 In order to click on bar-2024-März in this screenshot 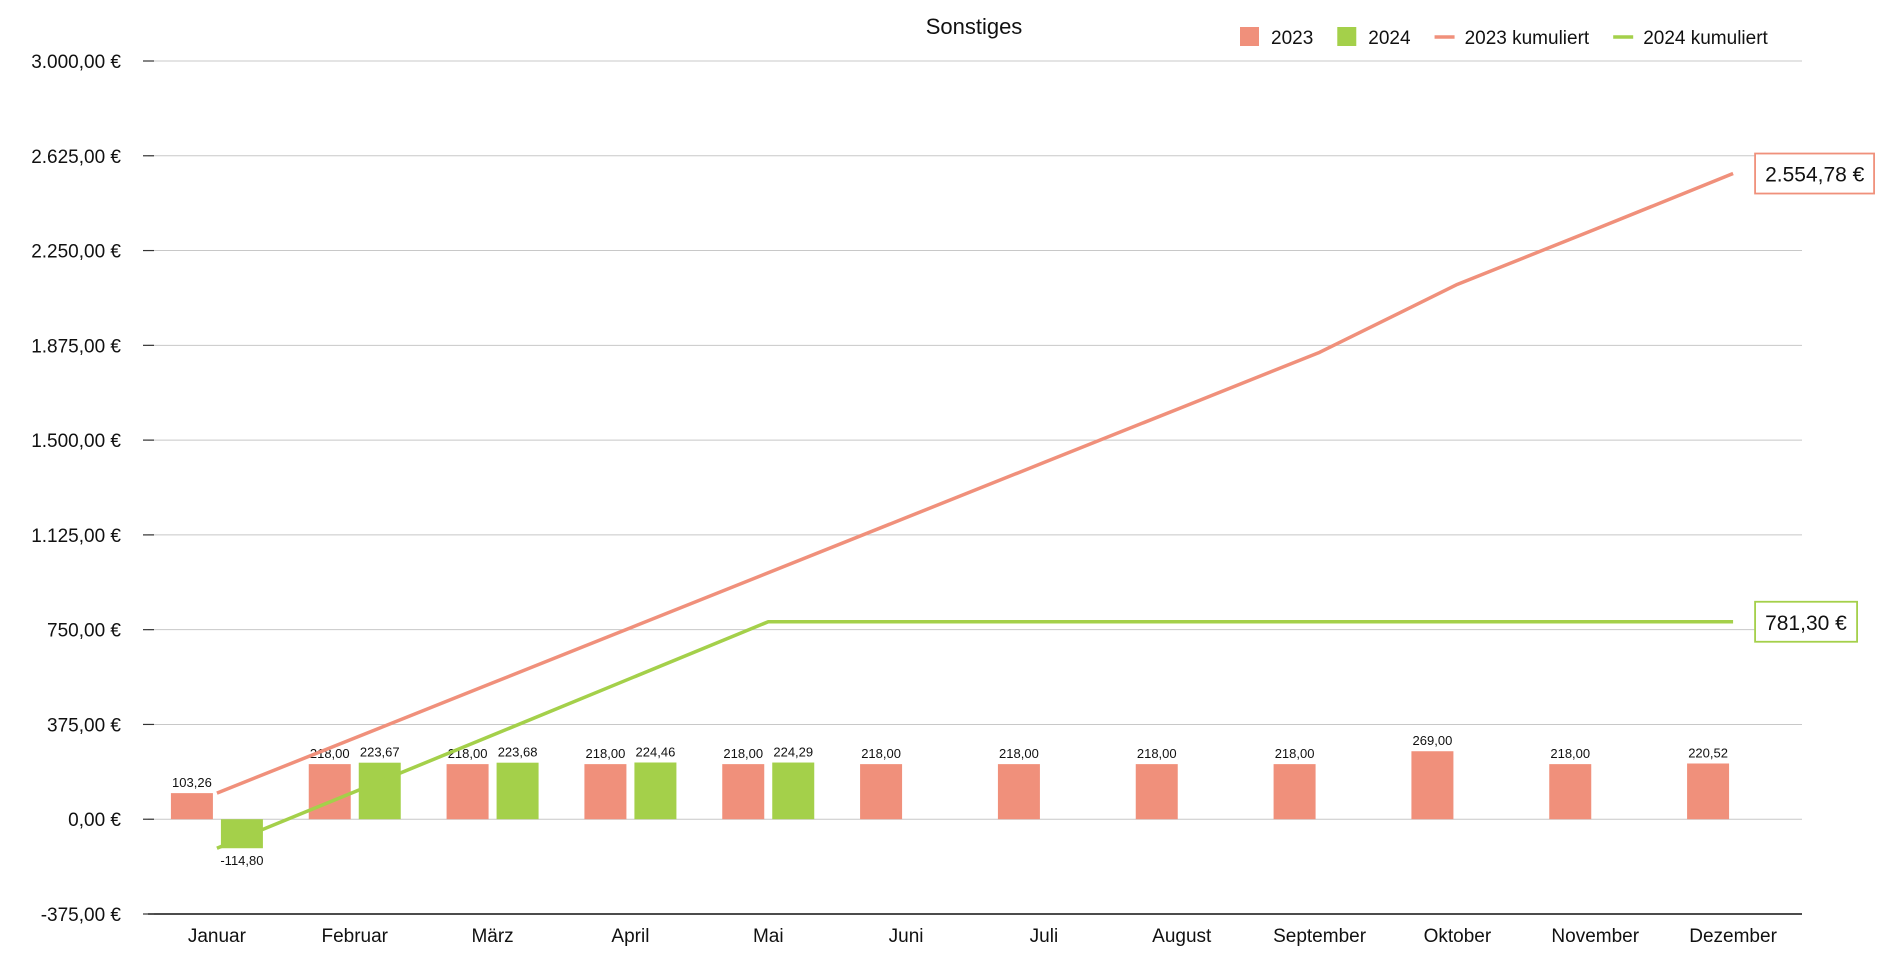, I will do `click(517, 791)`.